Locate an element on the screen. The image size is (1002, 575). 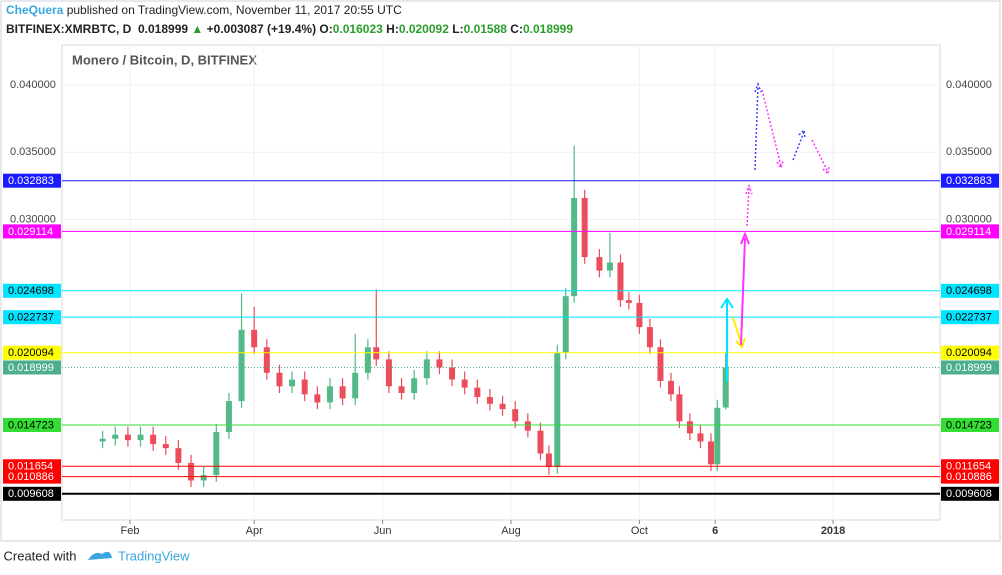
x-tick-label: Aug is located at coordinates (511, 531).